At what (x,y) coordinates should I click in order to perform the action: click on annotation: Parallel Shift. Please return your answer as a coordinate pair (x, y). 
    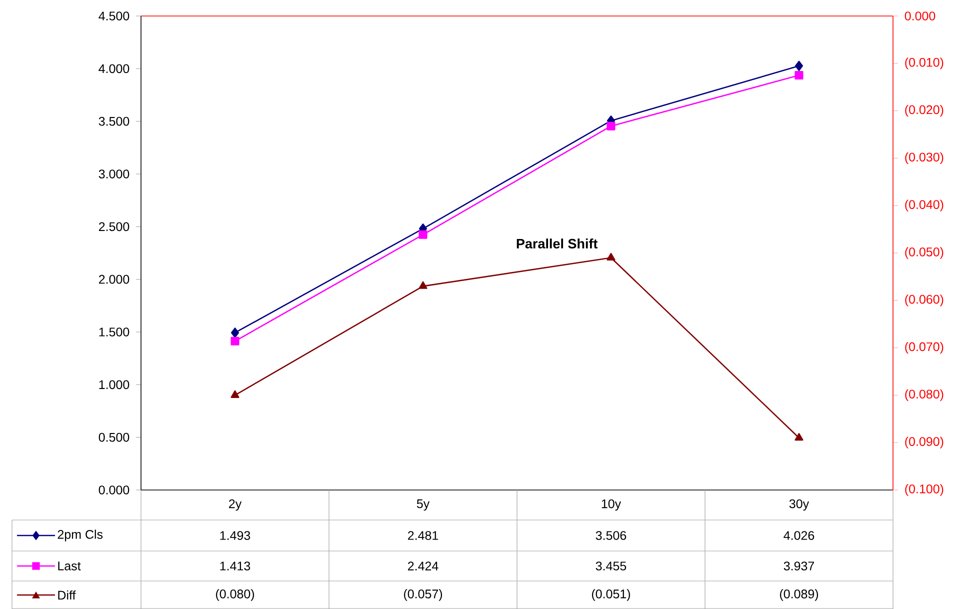
    Looking at the image, I should click on (557, 243).